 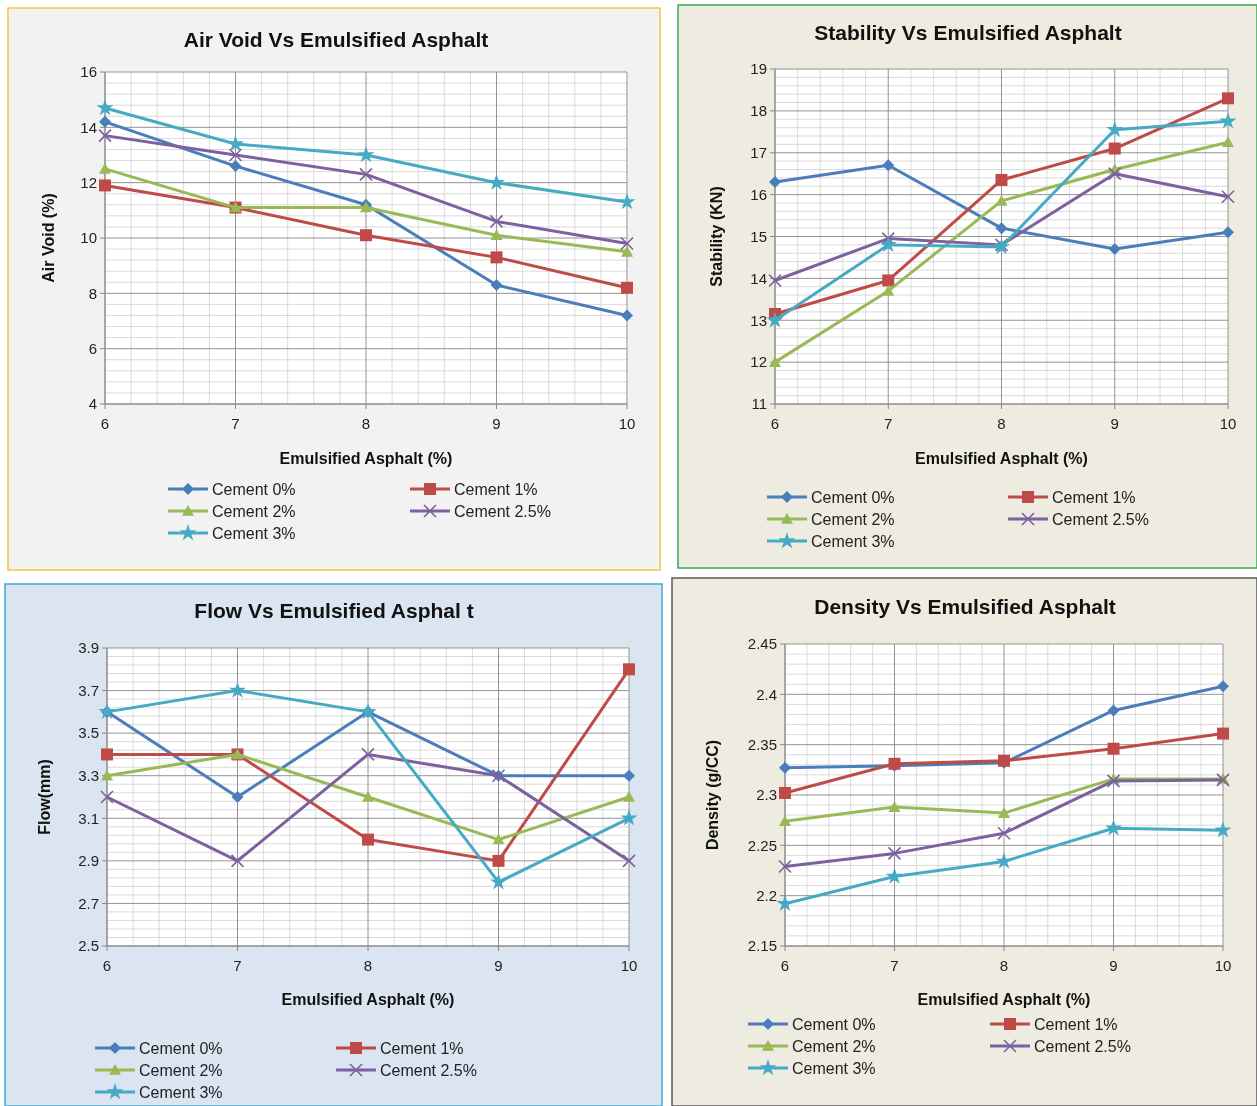 What do you see at coordinates (334, 611) in the screenshot?
I see `chart-title: Flow Vs Emulsified Asphal t` at bounding box center [334, 611].